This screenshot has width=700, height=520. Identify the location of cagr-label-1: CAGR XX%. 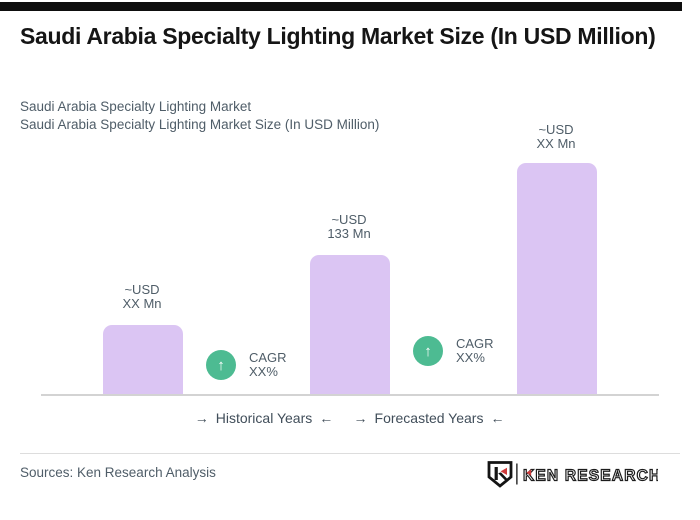
(268, 364).